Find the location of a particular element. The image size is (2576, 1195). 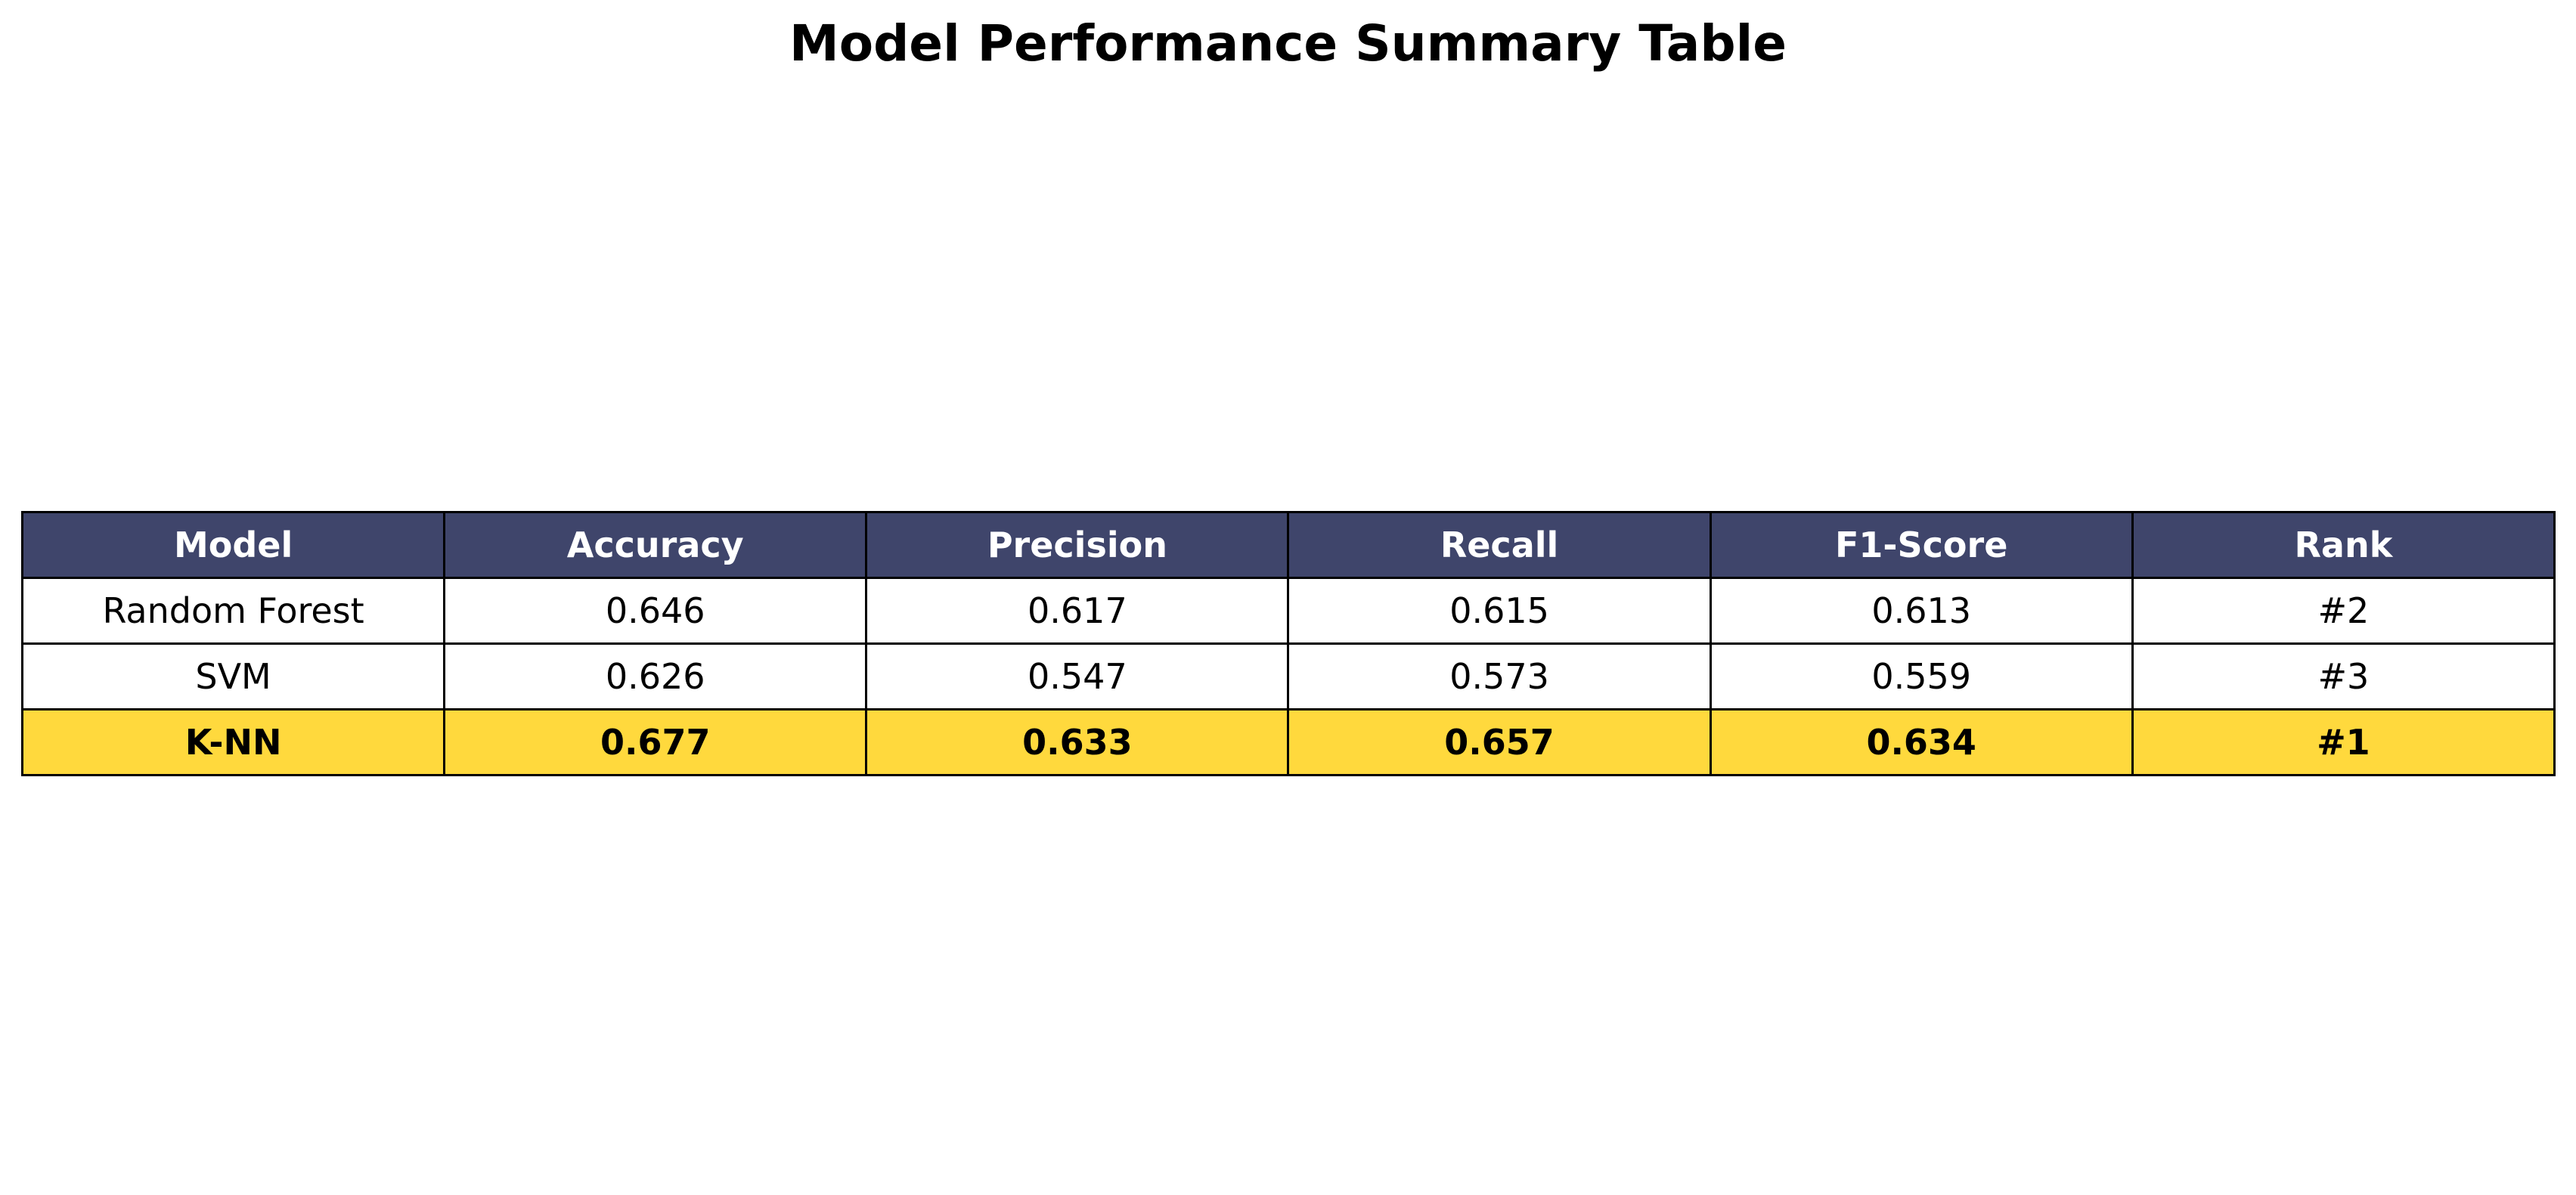

cell-model: K-NN is located at coordinates (233, 742).